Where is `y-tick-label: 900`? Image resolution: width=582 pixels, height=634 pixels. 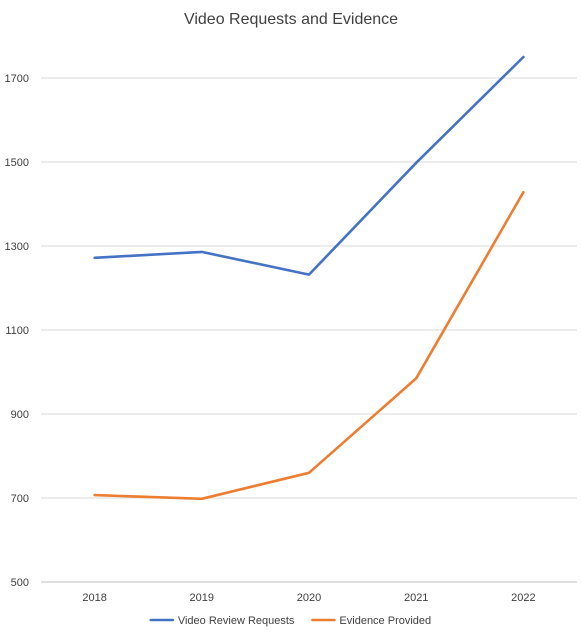
y-tick-label: 900 is located at coordinates (20, 415).